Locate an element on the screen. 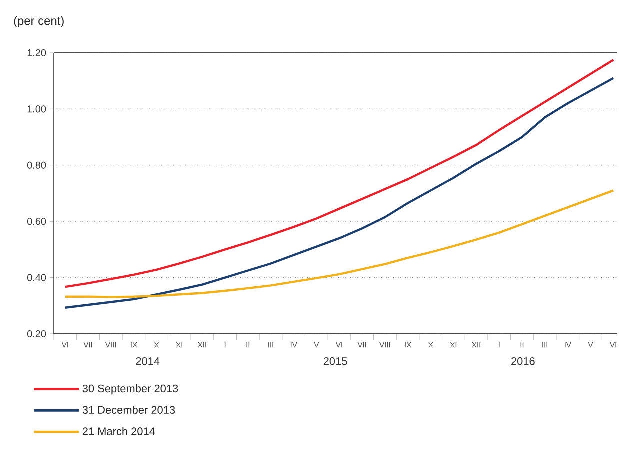 Image resolution: width=619 pixels, height=454 pixels. y-axis-title: (per cent) is located at coordinates (39, 22).